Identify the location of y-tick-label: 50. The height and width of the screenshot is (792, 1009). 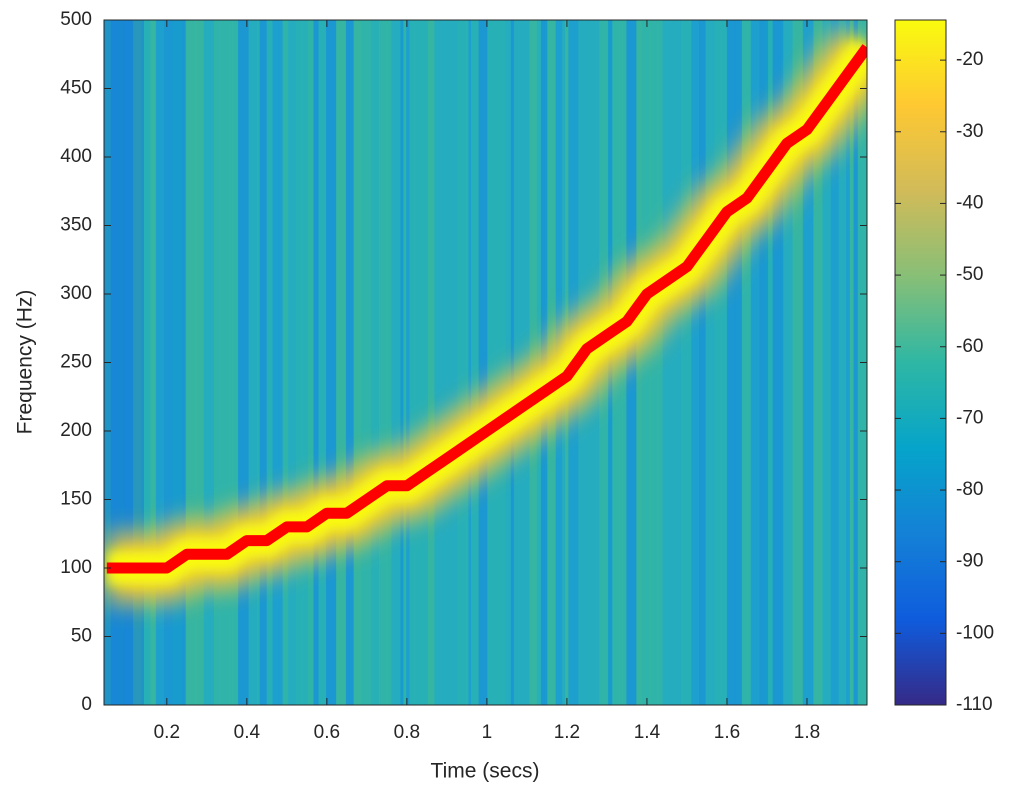
(81, 636).